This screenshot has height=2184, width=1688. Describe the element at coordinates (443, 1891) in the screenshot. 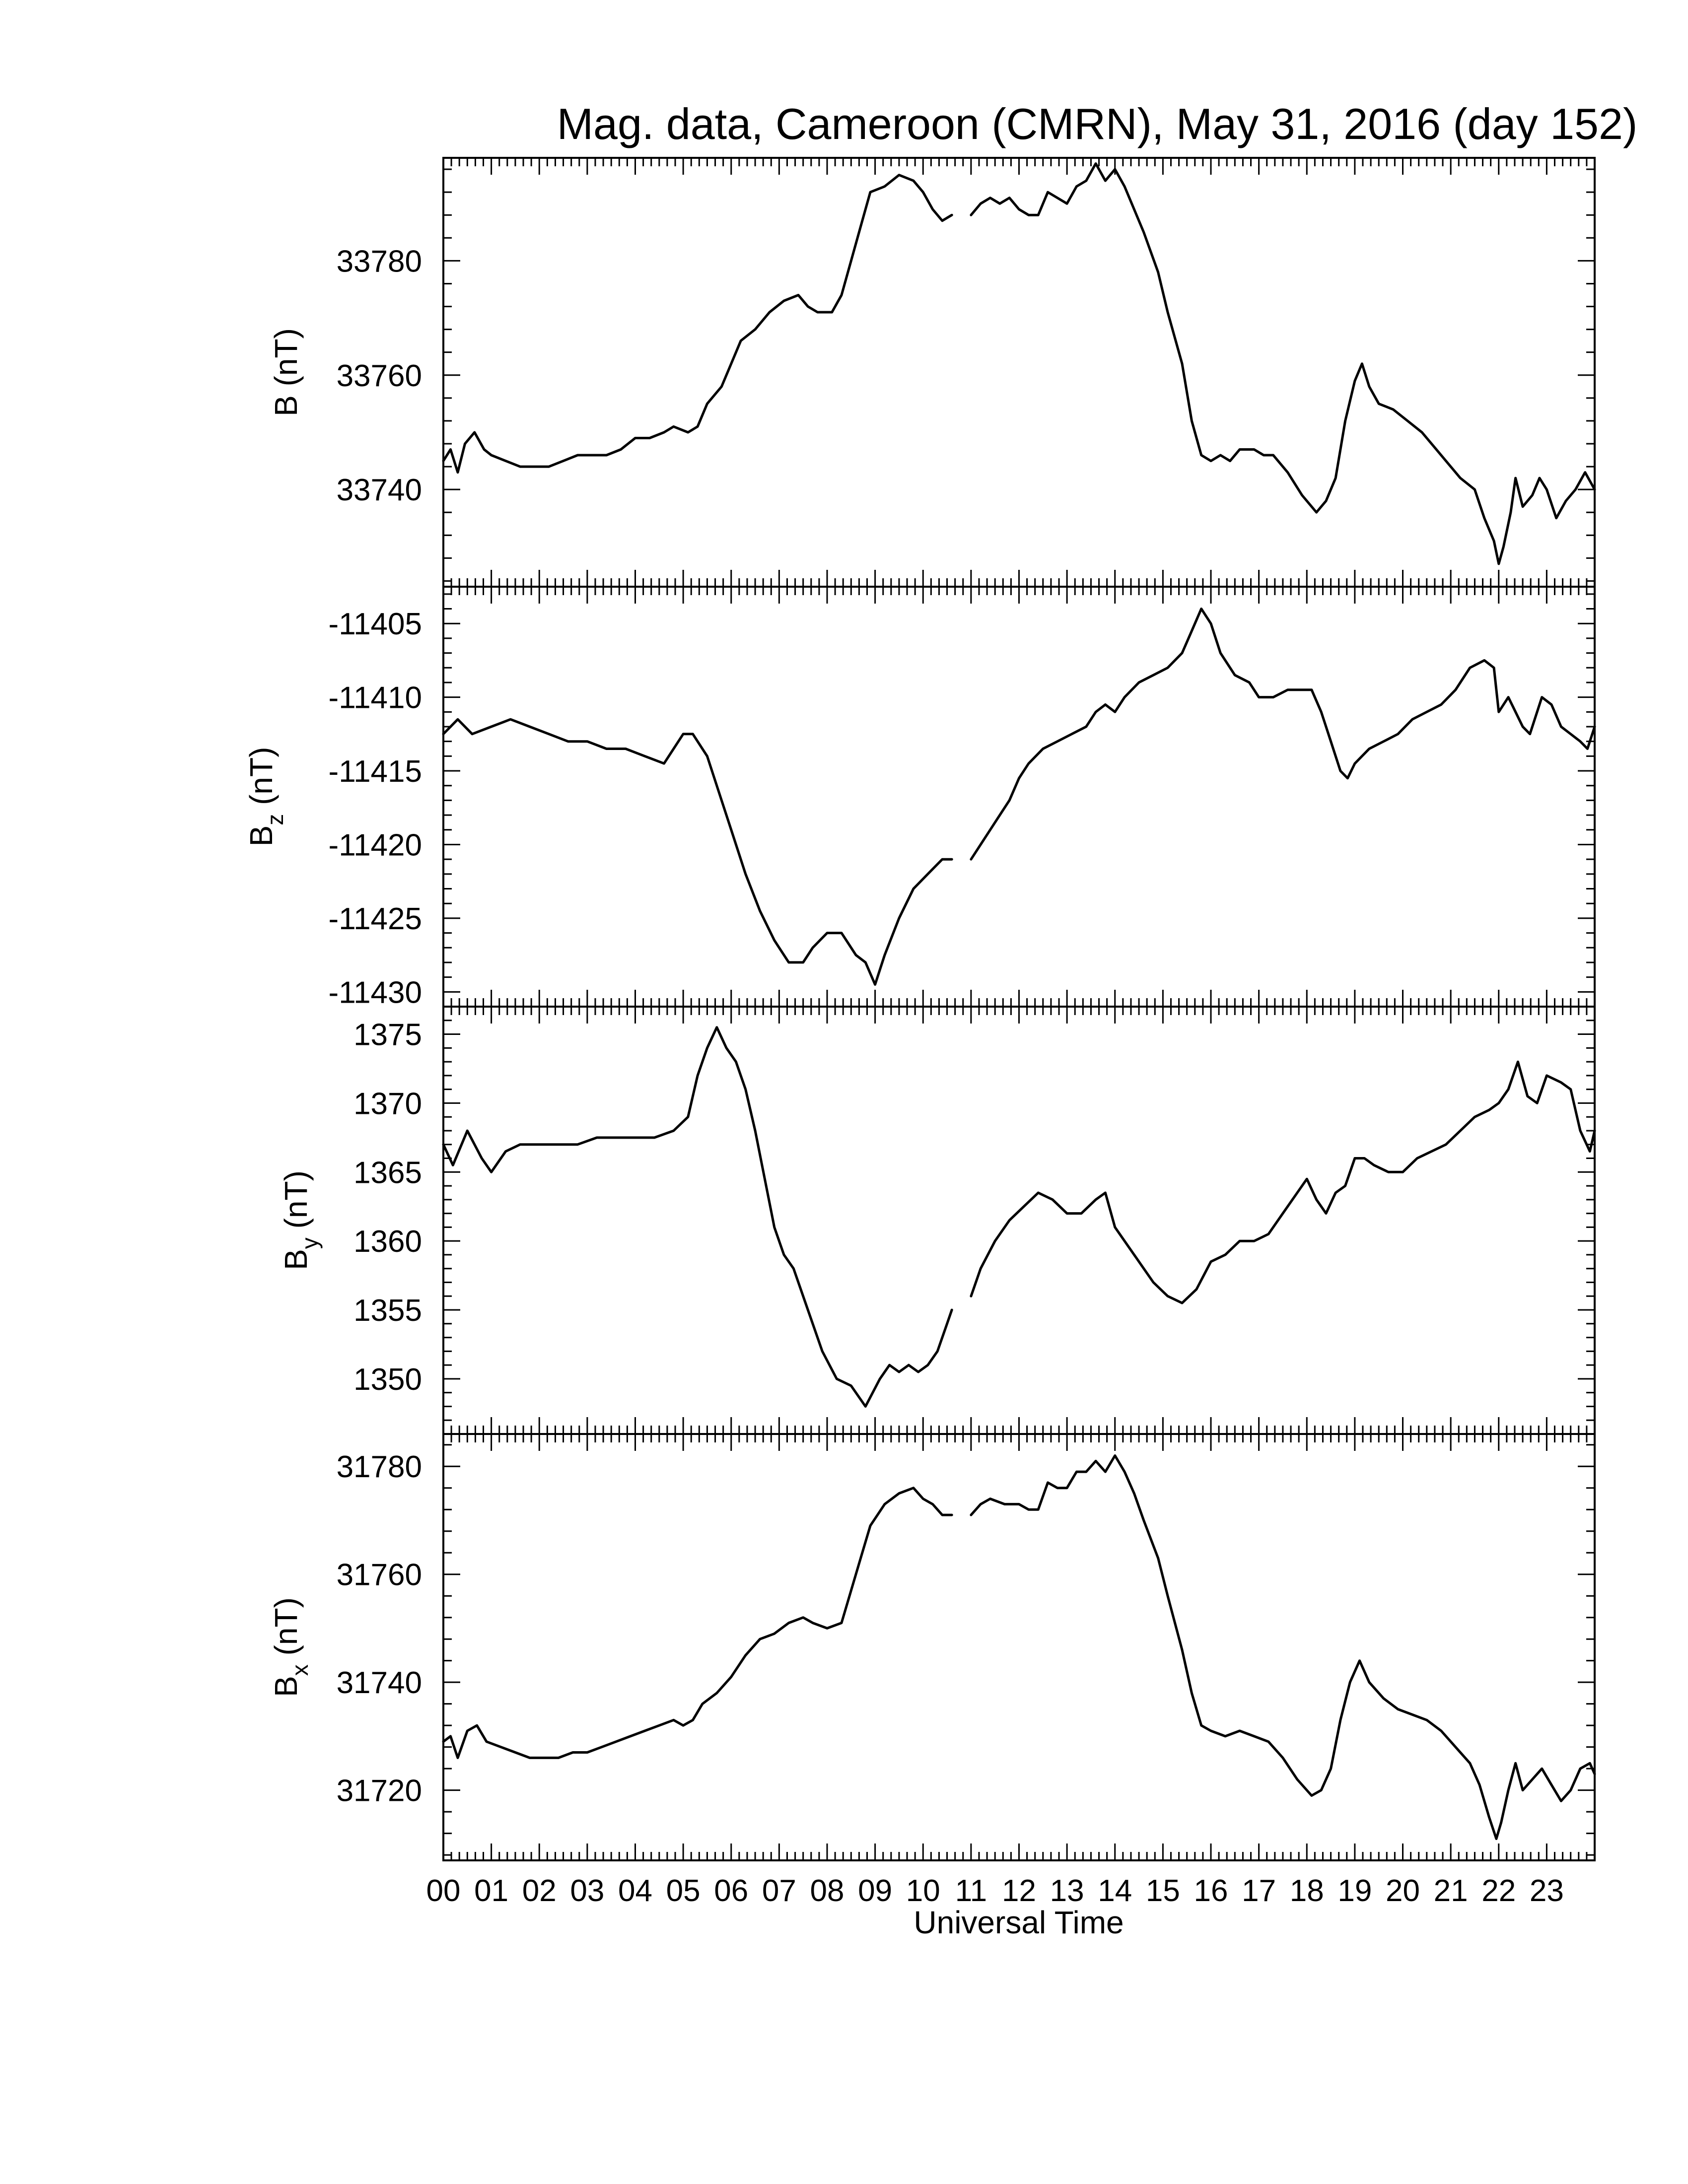

I see `x-tick-label: 00` at that location.